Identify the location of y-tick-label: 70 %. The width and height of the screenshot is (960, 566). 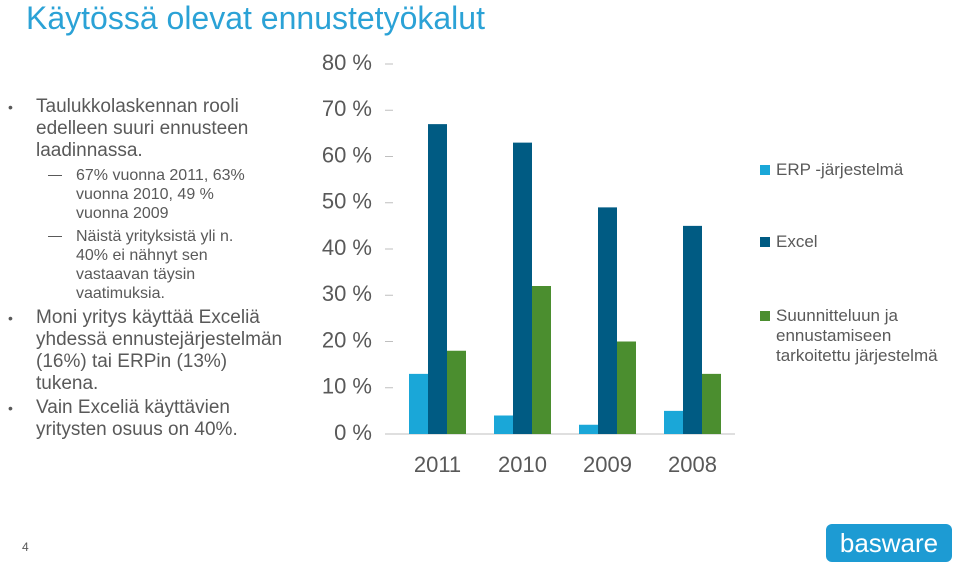
(347, 108).